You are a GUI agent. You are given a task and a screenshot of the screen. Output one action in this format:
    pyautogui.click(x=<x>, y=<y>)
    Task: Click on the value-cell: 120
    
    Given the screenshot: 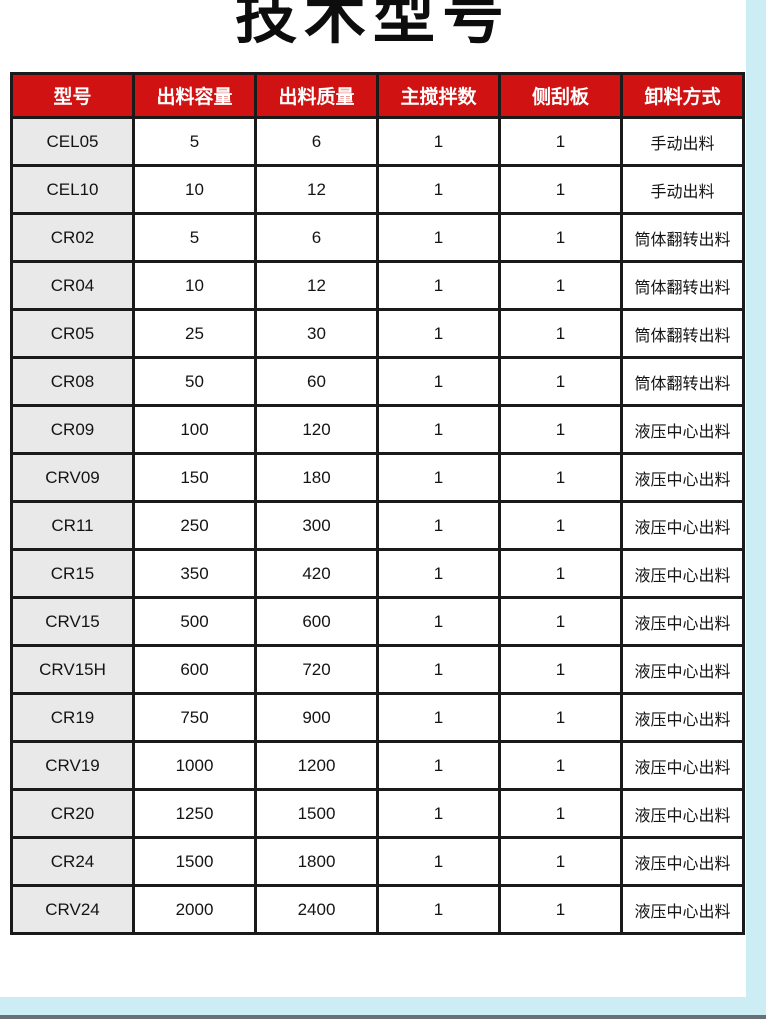 What is the action you would take?
    pyautogui.click(x=316, y=429)
    